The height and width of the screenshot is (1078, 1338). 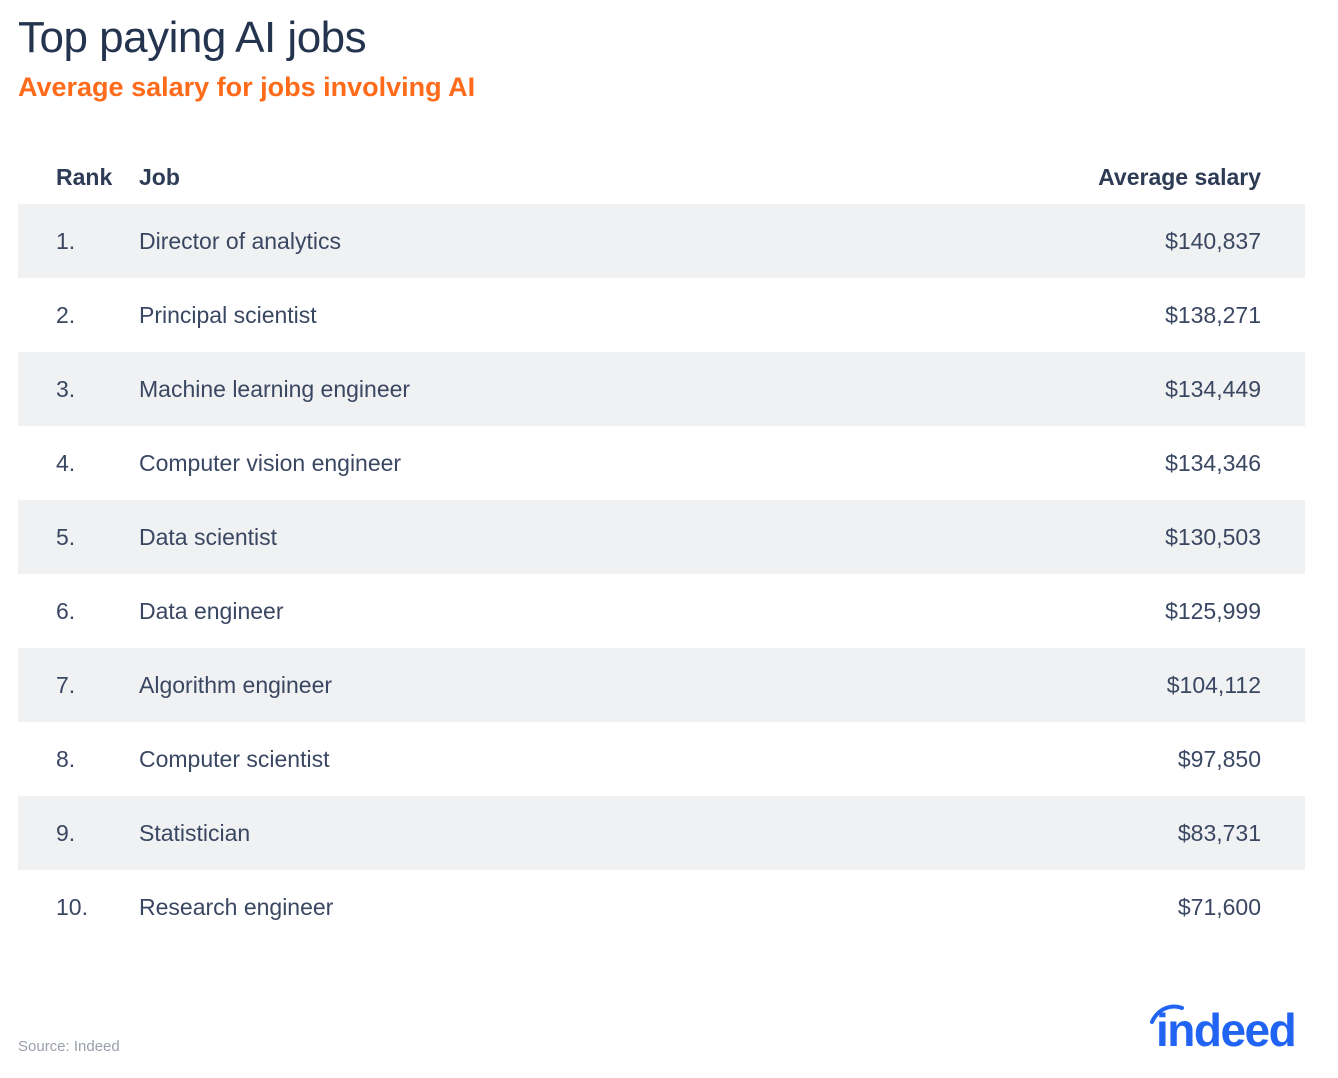 I want to click on rank-cell: 7., so click(x=66, y=685).